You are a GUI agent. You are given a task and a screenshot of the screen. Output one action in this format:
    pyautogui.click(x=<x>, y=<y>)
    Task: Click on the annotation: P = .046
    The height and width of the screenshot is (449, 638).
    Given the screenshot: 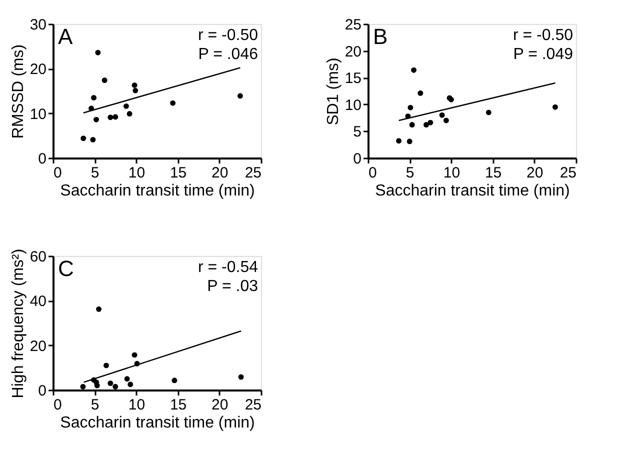 What is the action you would take?
    pyautogui.click(x=228, y=54)
    